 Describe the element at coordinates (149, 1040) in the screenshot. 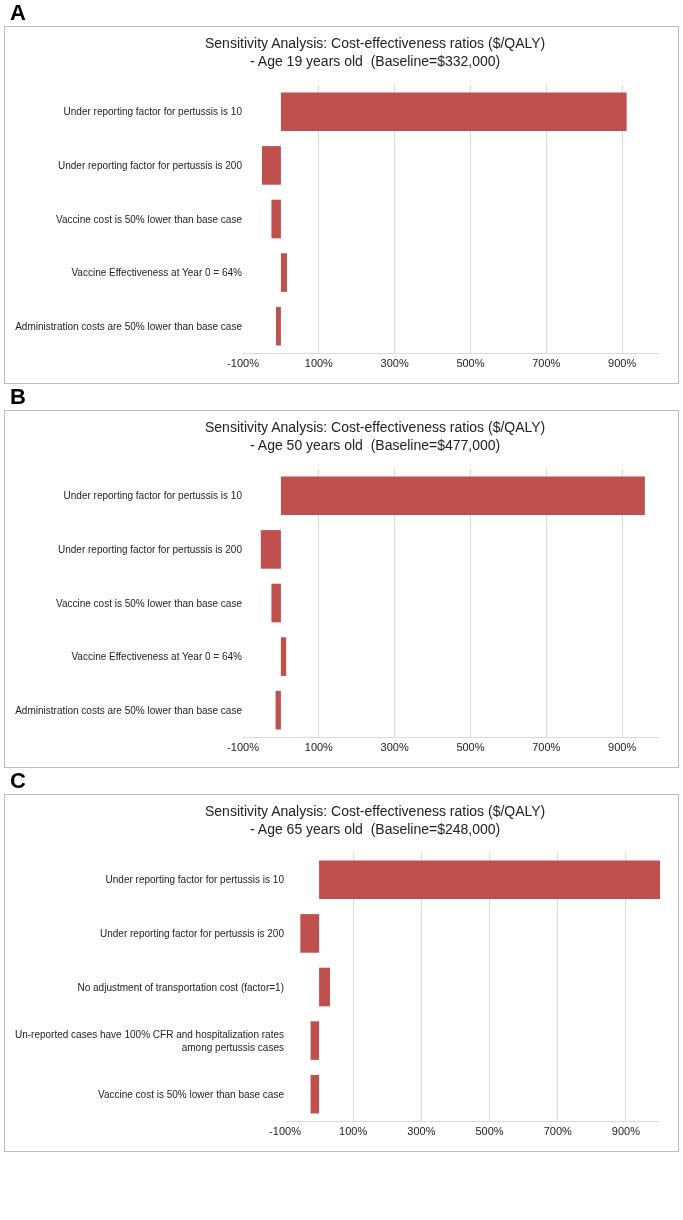

I see `y-tick-label: Un-reported cases have 100% CFR and hospitalization rates among pertussis cases` at that location.